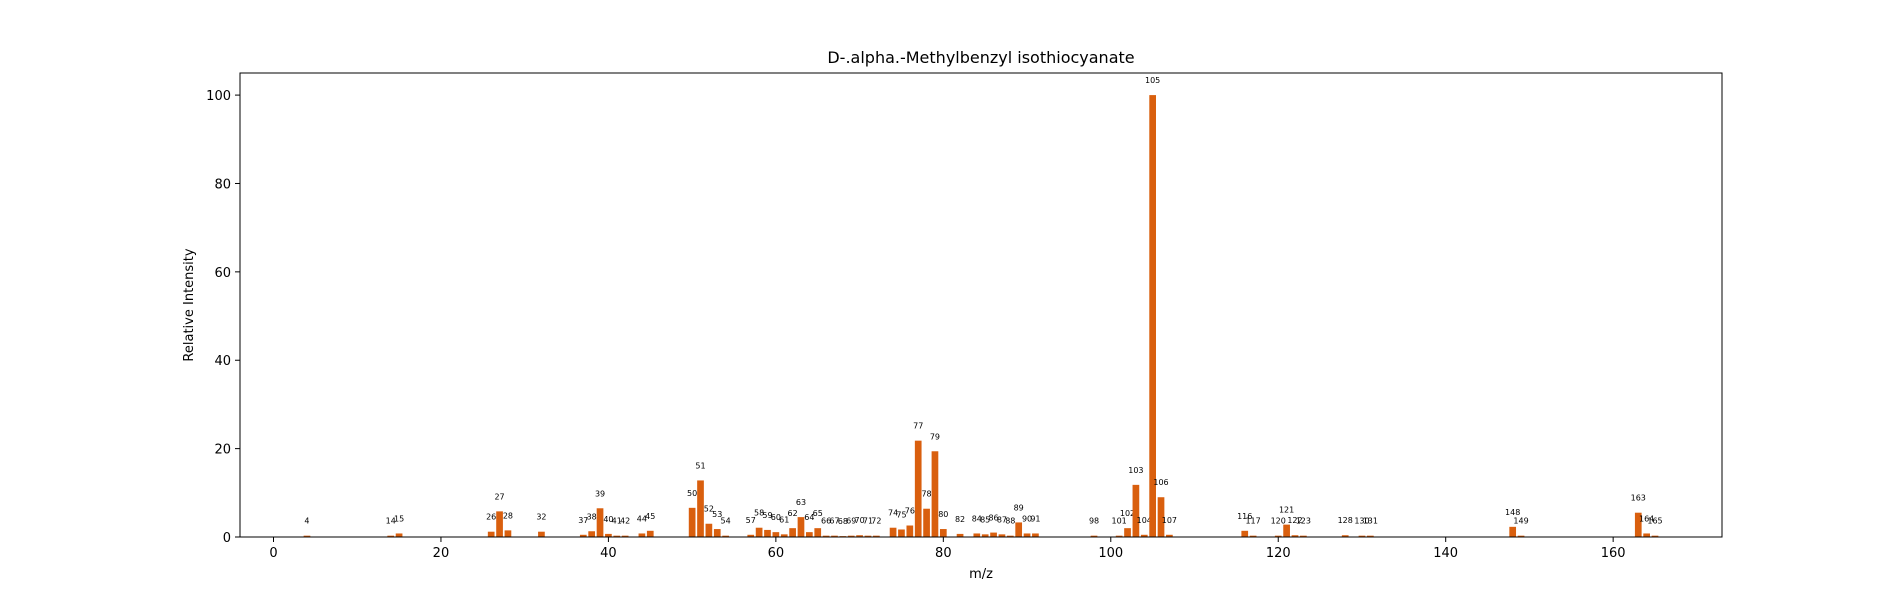 This screenshot has height=600, width=1900. Describe the element at coordinates (910, 511) in the screenshot. I see `peak-label-76: 76` at that location.